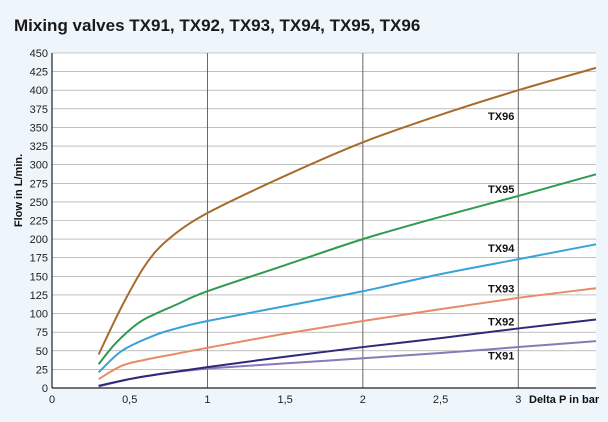 The height and width of the screenshot is (422, 608). I want to click on y-tick-label: 0, so click(45, 389).